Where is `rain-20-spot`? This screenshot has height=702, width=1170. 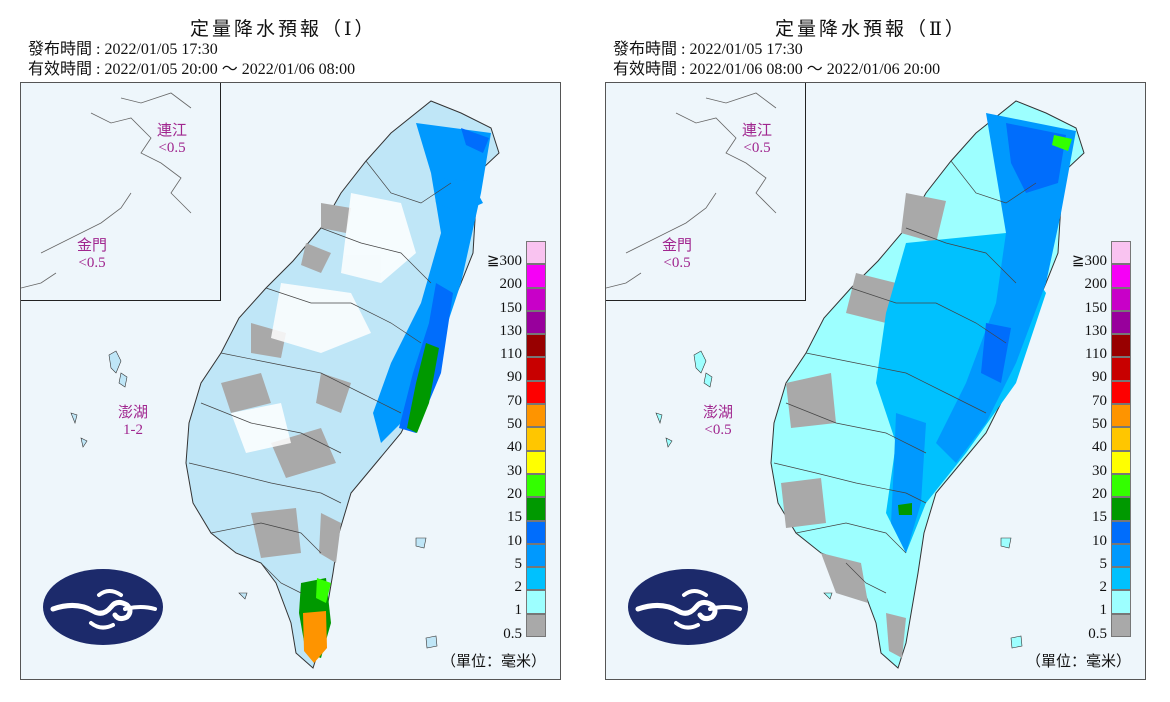
rain-20-spot is located at coordinates (985, 325).